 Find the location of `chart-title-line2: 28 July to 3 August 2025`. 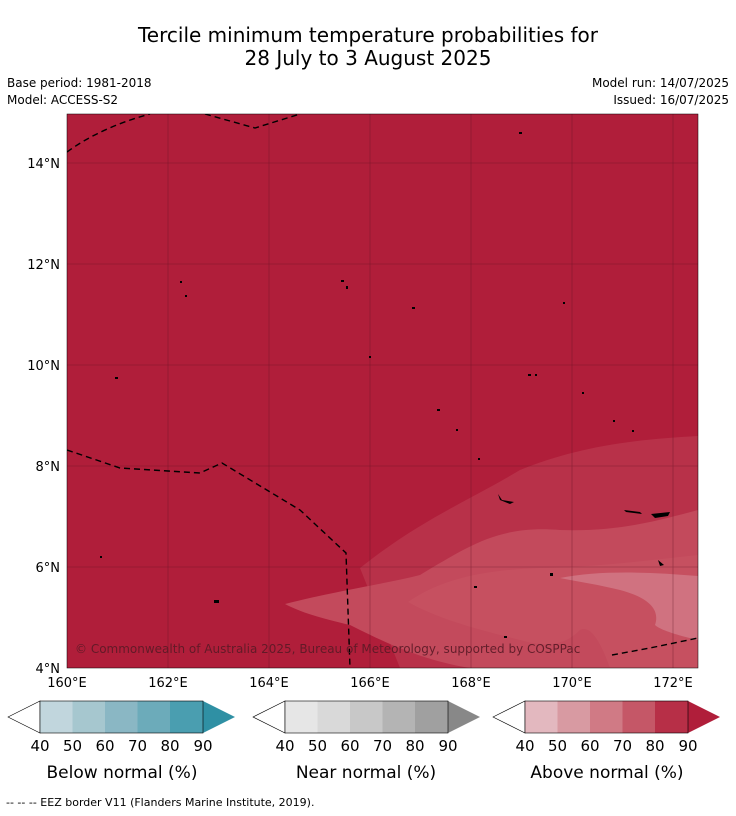

chart-title-line2: 28 July to 3 August 2025 is located at coordinates (368, 58).